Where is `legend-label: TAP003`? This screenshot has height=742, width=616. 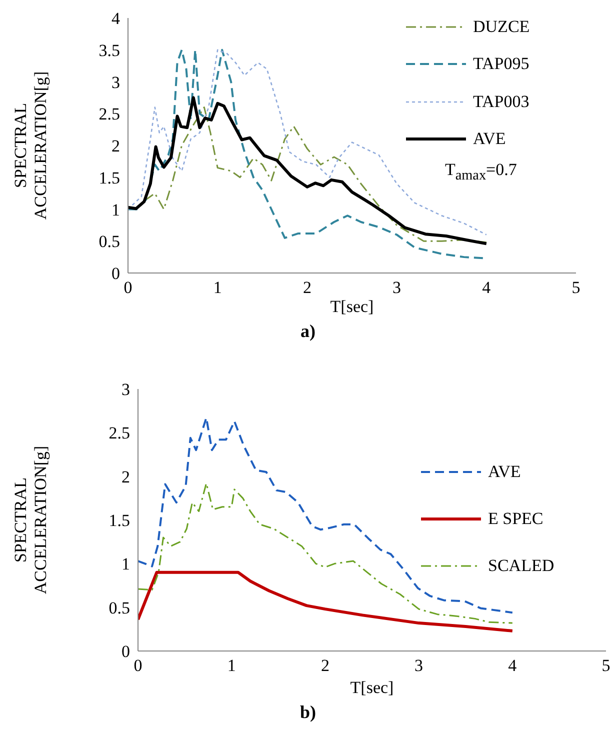 legend-label: TAP003 is located at coordinates (501, 102).